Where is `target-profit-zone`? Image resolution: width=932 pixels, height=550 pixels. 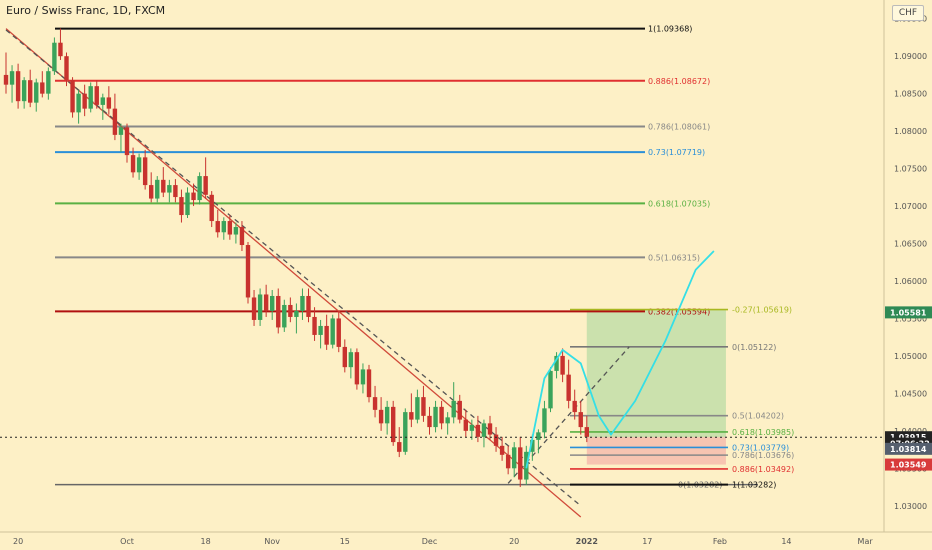
target-profit-zone is located at coordinates (656, 373).